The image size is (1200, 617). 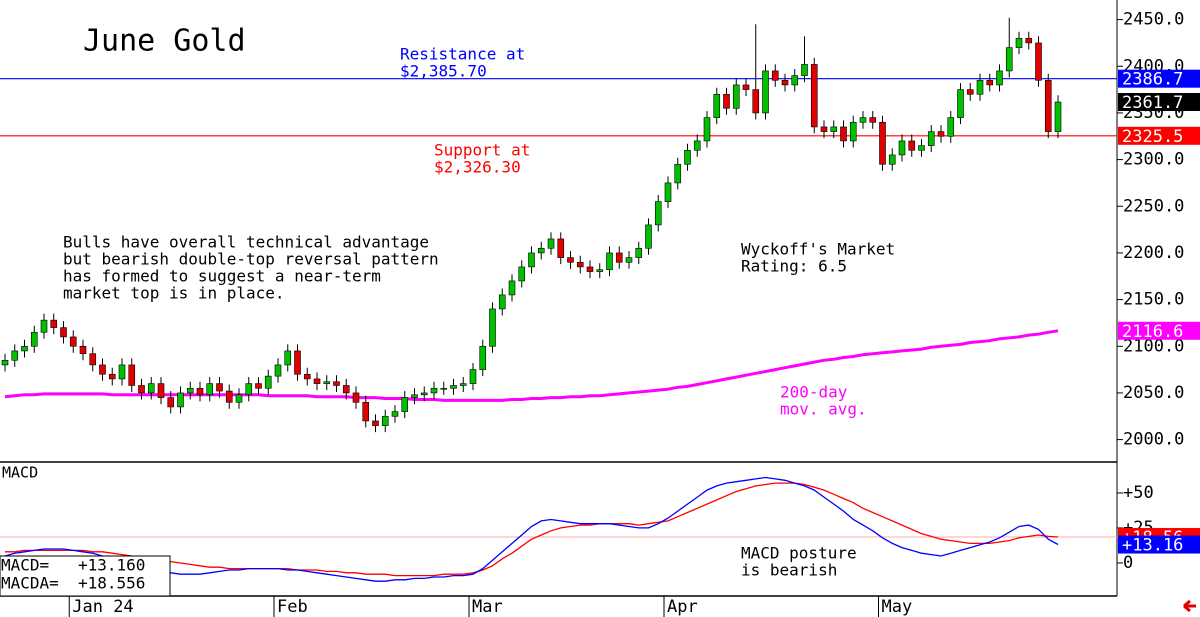 I want to click on macd-title: MACD, so click(x=20, y=473).